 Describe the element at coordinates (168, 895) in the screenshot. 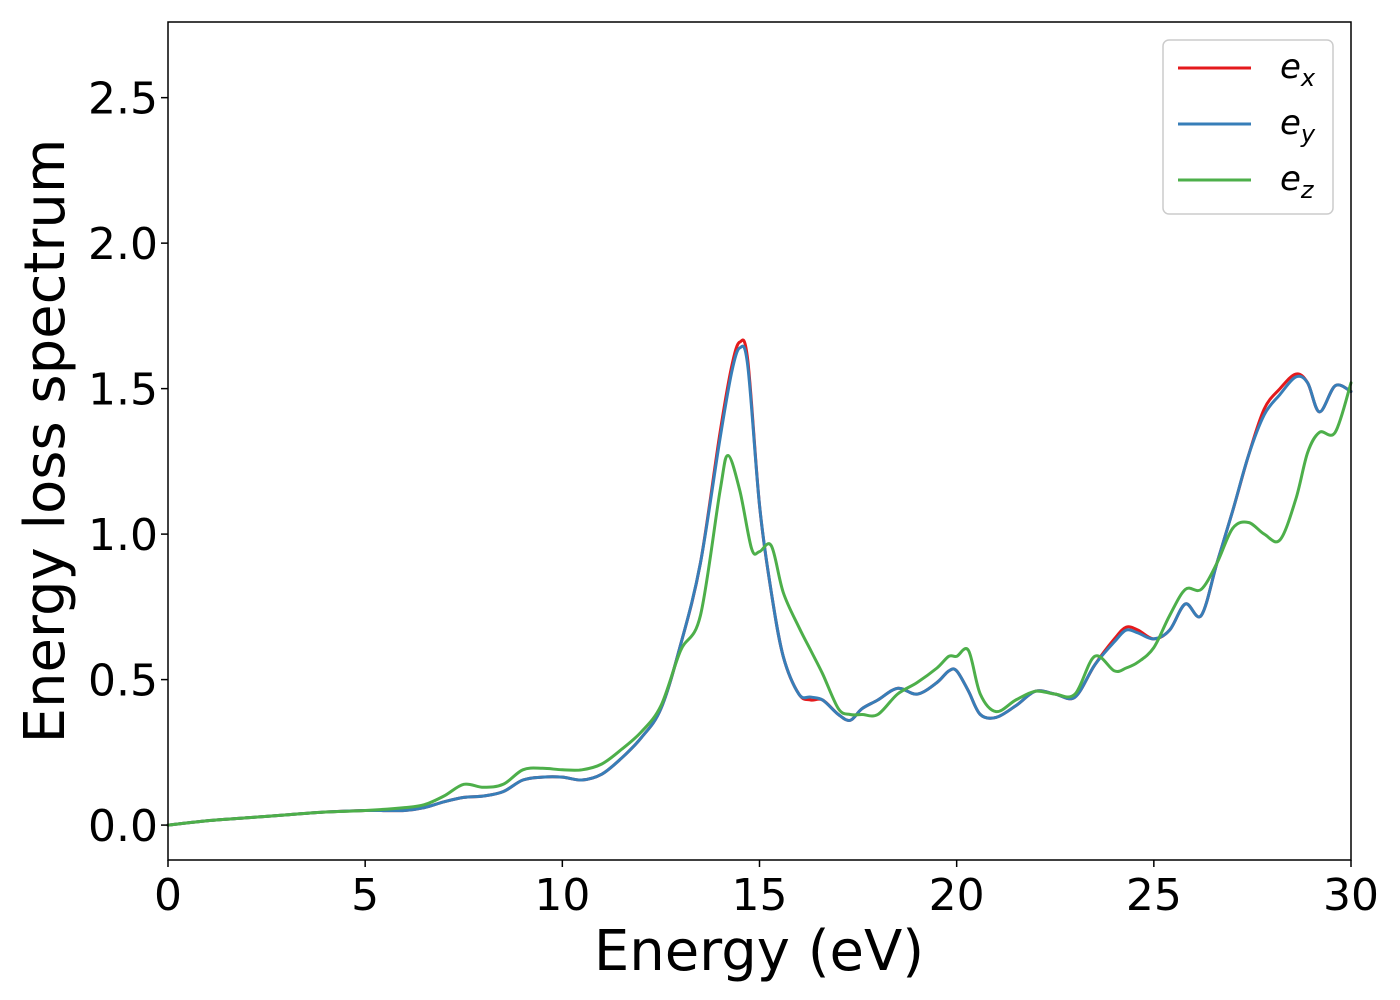

I see `x-tick-label: 0` at that location.